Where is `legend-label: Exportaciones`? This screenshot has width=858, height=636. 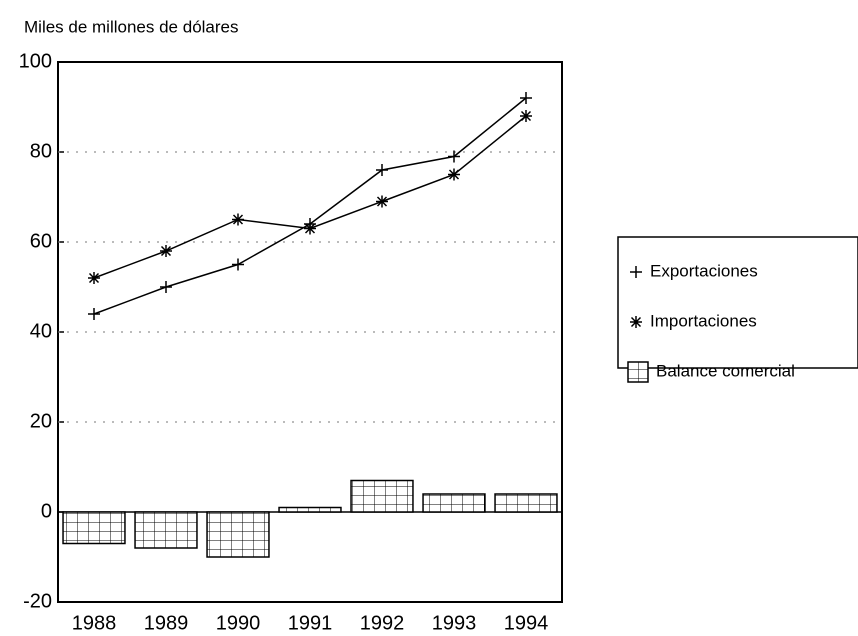
legend-label: Exportaciones is located at coordinates (704, 270).